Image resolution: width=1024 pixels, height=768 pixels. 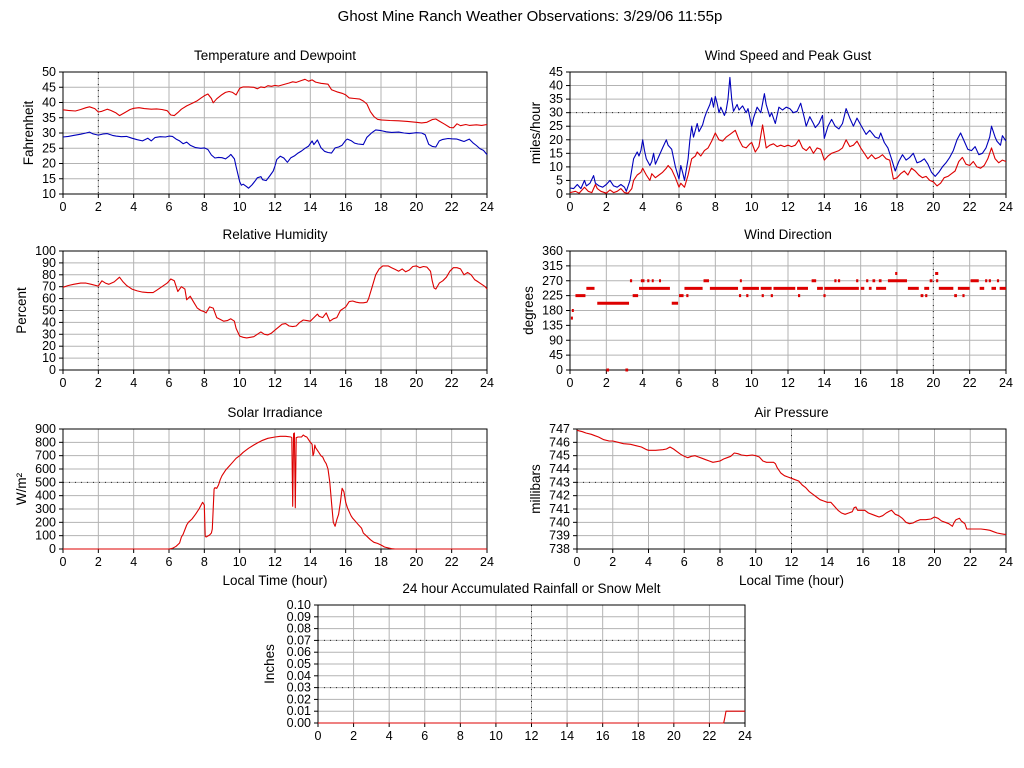 What do you see at coordinates (299, 605) in the screenshot?
I see `y-tick-label: 0.10` at bounding box center [299, 605].